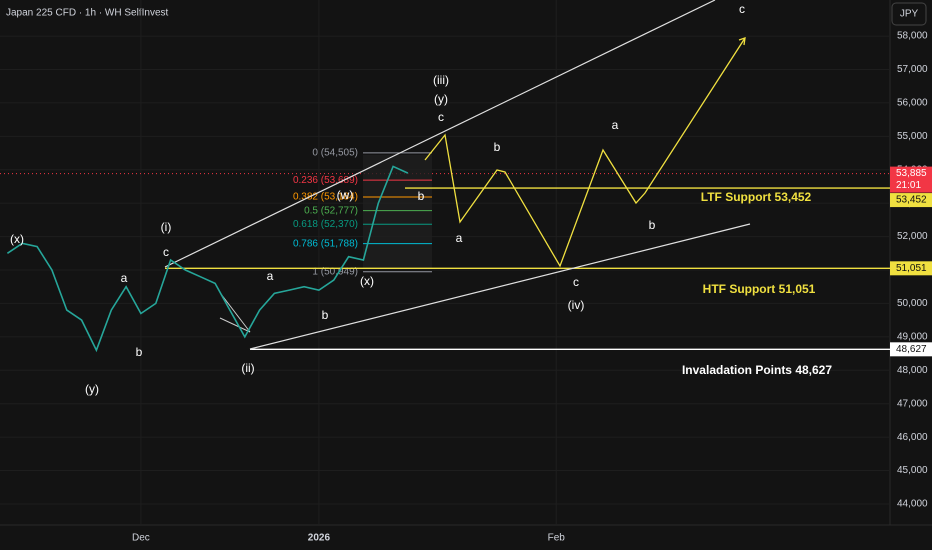 The height and width of the screenshot is (550, 932). I want to click on fib-label: 0.618 (52,370), so click(325, 224).